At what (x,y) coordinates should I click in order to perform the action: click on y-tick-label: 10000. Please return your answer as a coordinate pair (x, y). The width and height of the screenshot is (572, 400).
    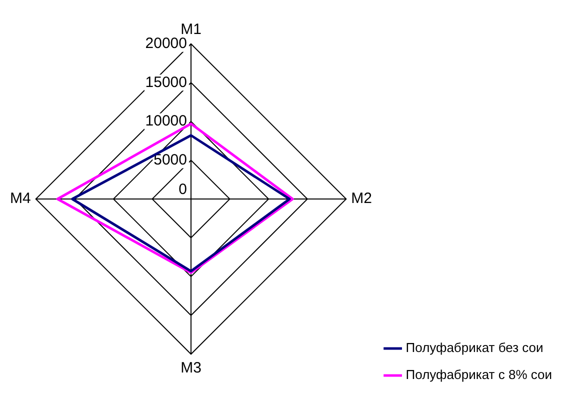
    Looking at the image, I should click on (166, 121).